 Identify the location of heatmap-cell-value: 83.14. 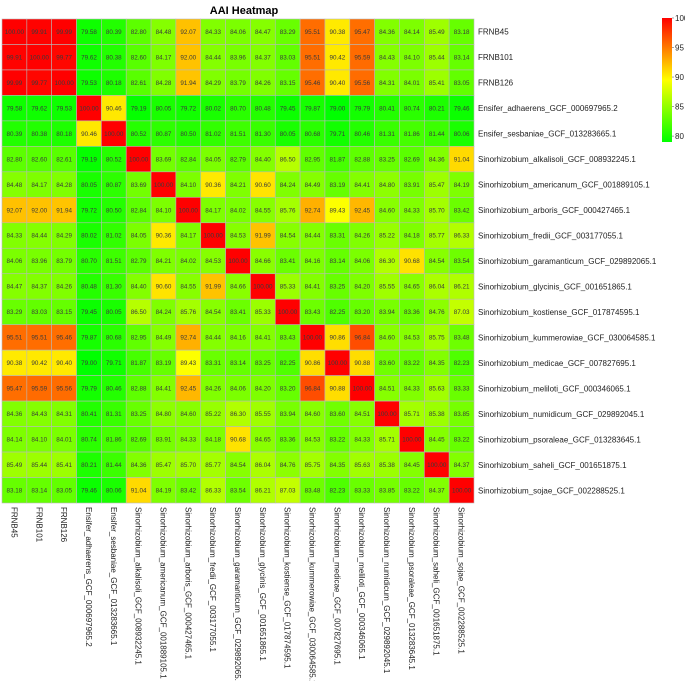
(462, 57).